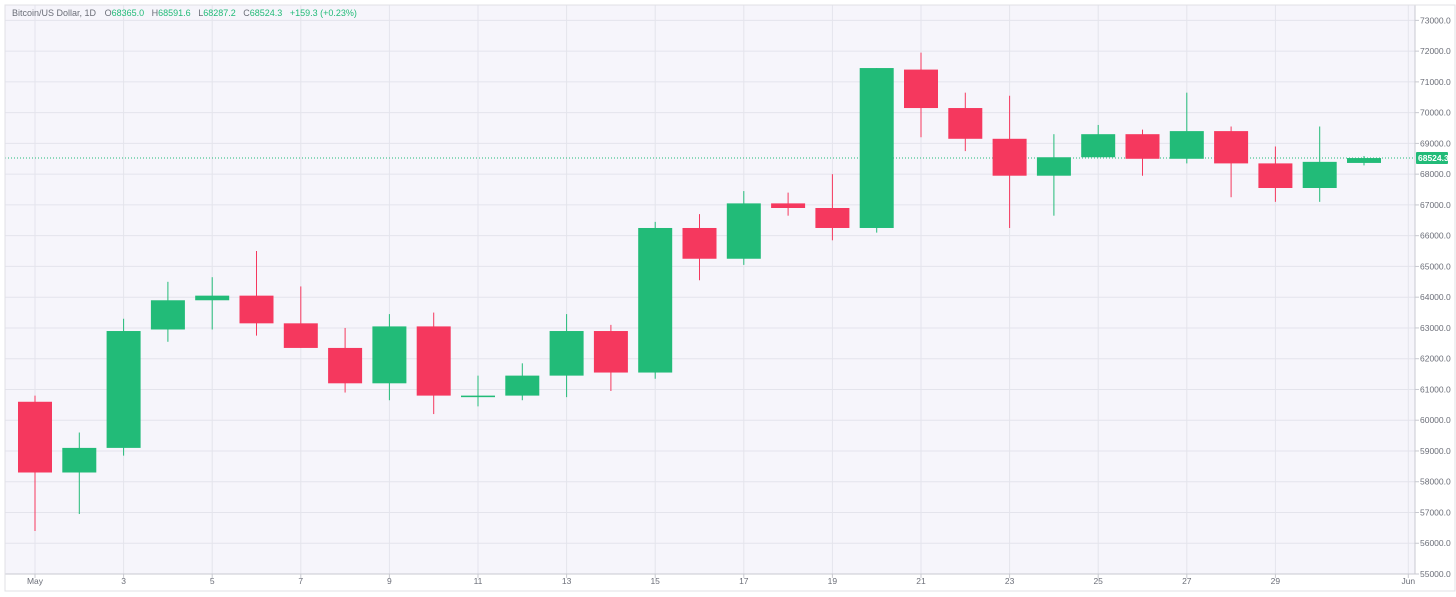 The image size is (1456, 597). Describe the element at coordinates (1435, 389) in the screenshot. I see `y-tick-label: 61000.0` at that location.